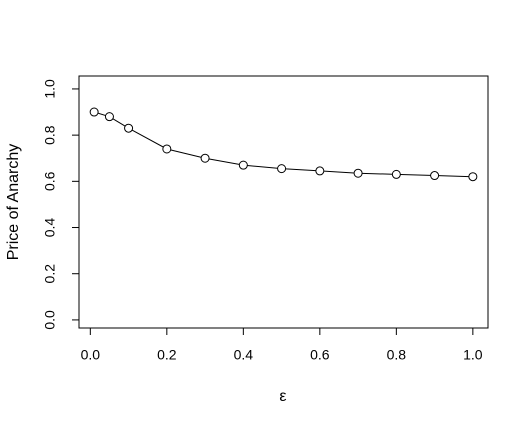 The image size is (529, 427). Describe the element at coordinates (50, 89) in the screenshot. I see `y-tick-label: 1.0` at that location.